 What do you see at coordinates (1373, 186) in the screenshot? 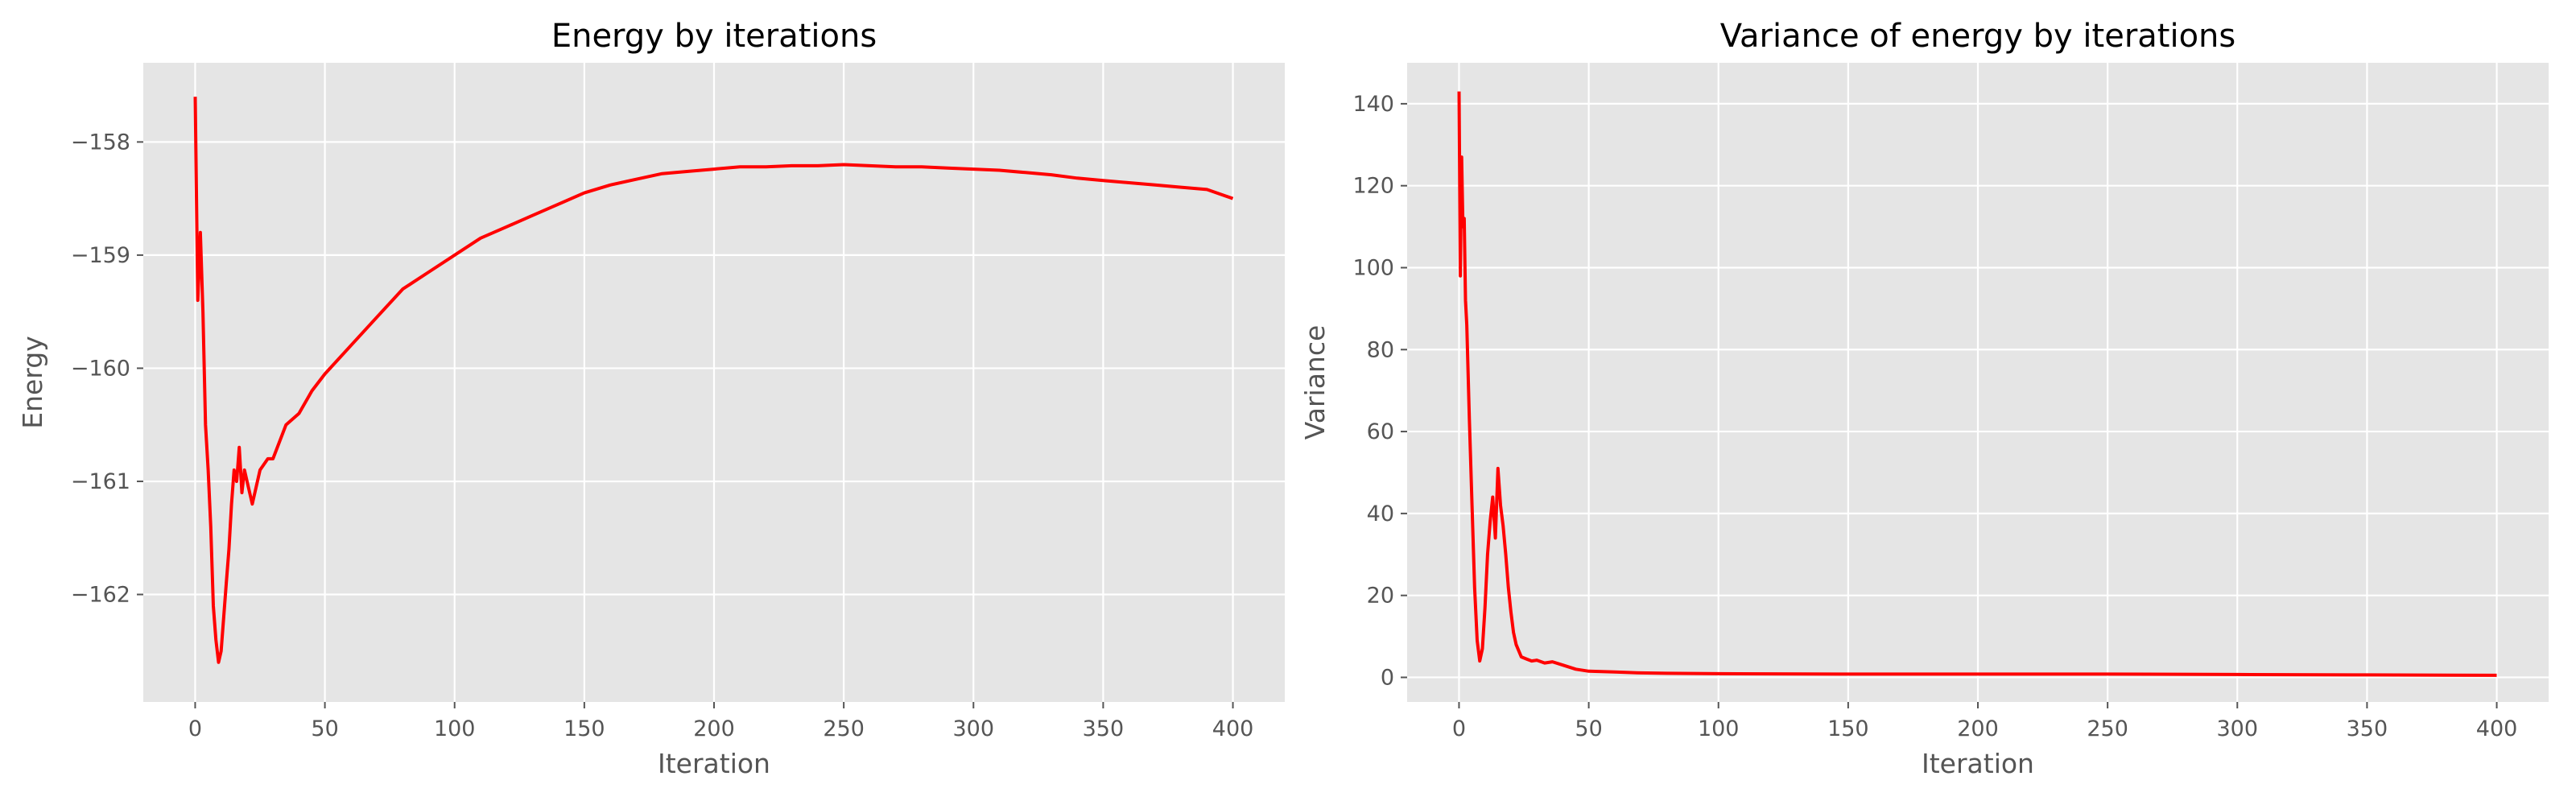
I see `variance-y-tick-label: 120` at bounding box center [1373, 186].